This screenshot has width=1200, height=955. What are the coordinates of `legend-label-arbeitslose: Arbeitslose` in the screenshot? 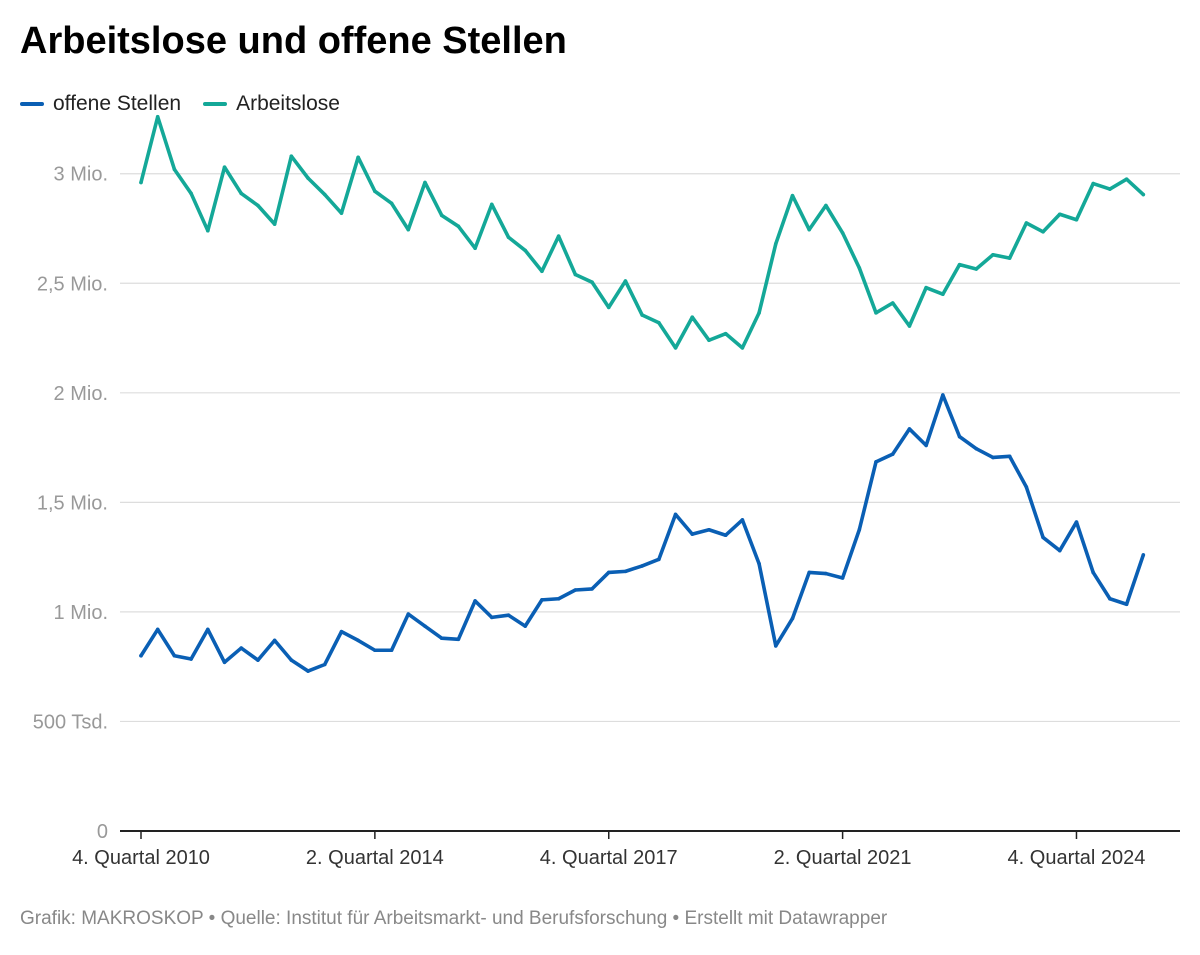 It's located at (288, 103).